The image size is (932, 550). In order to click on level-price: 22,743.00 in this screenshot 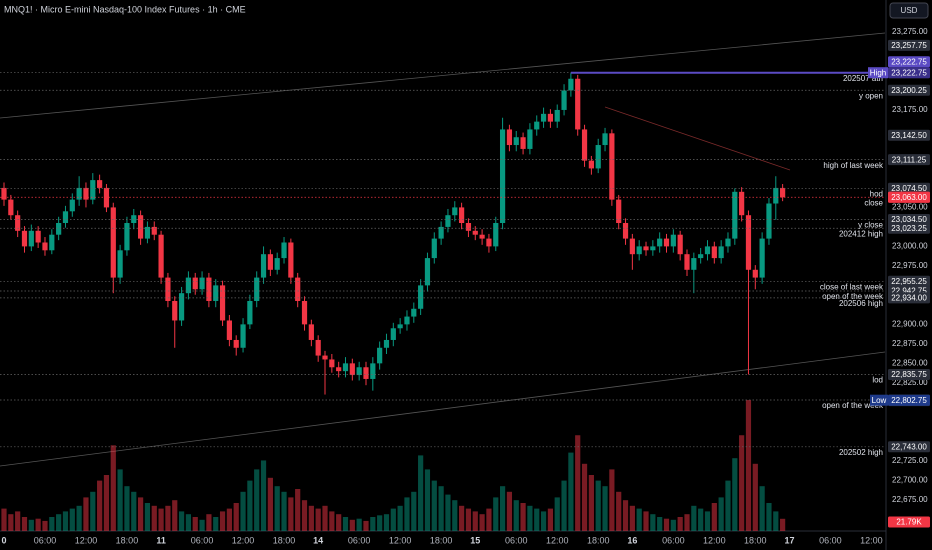, I will do `click(909, 446)`.